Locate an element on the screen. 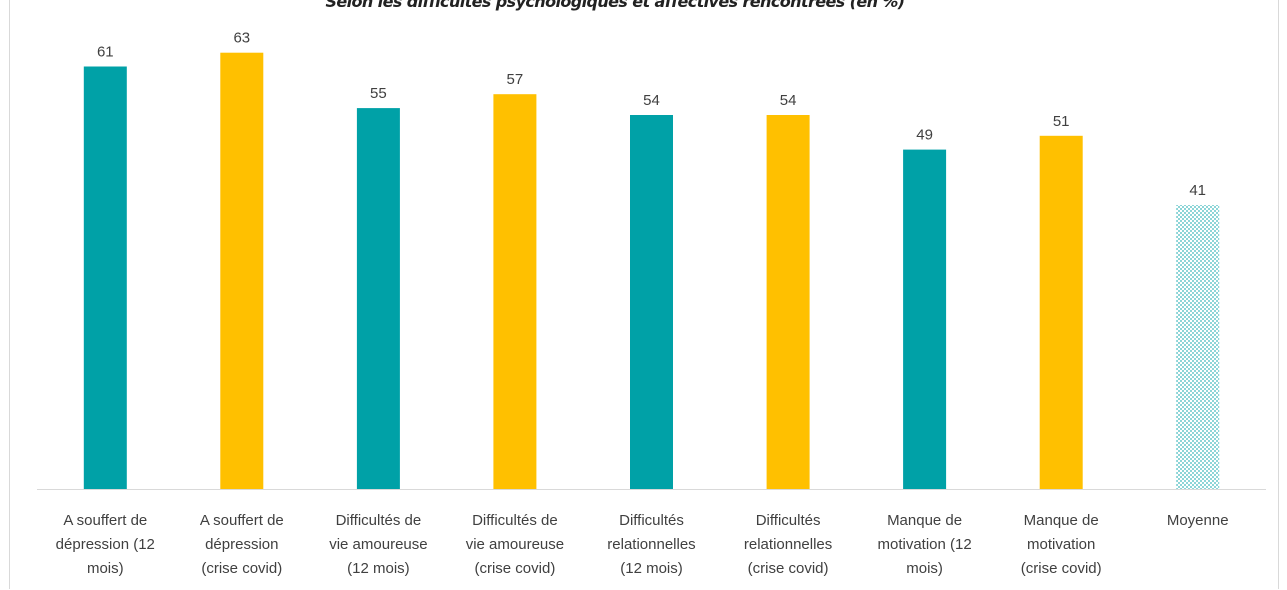  value-label-2: 63 is located at coordinates (241, 38).